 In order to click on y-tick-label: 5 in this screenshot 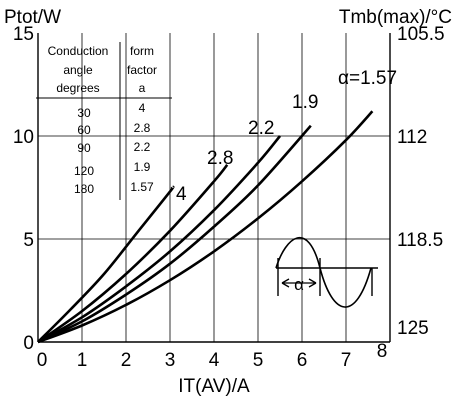, I will do `click(28, 240)`.